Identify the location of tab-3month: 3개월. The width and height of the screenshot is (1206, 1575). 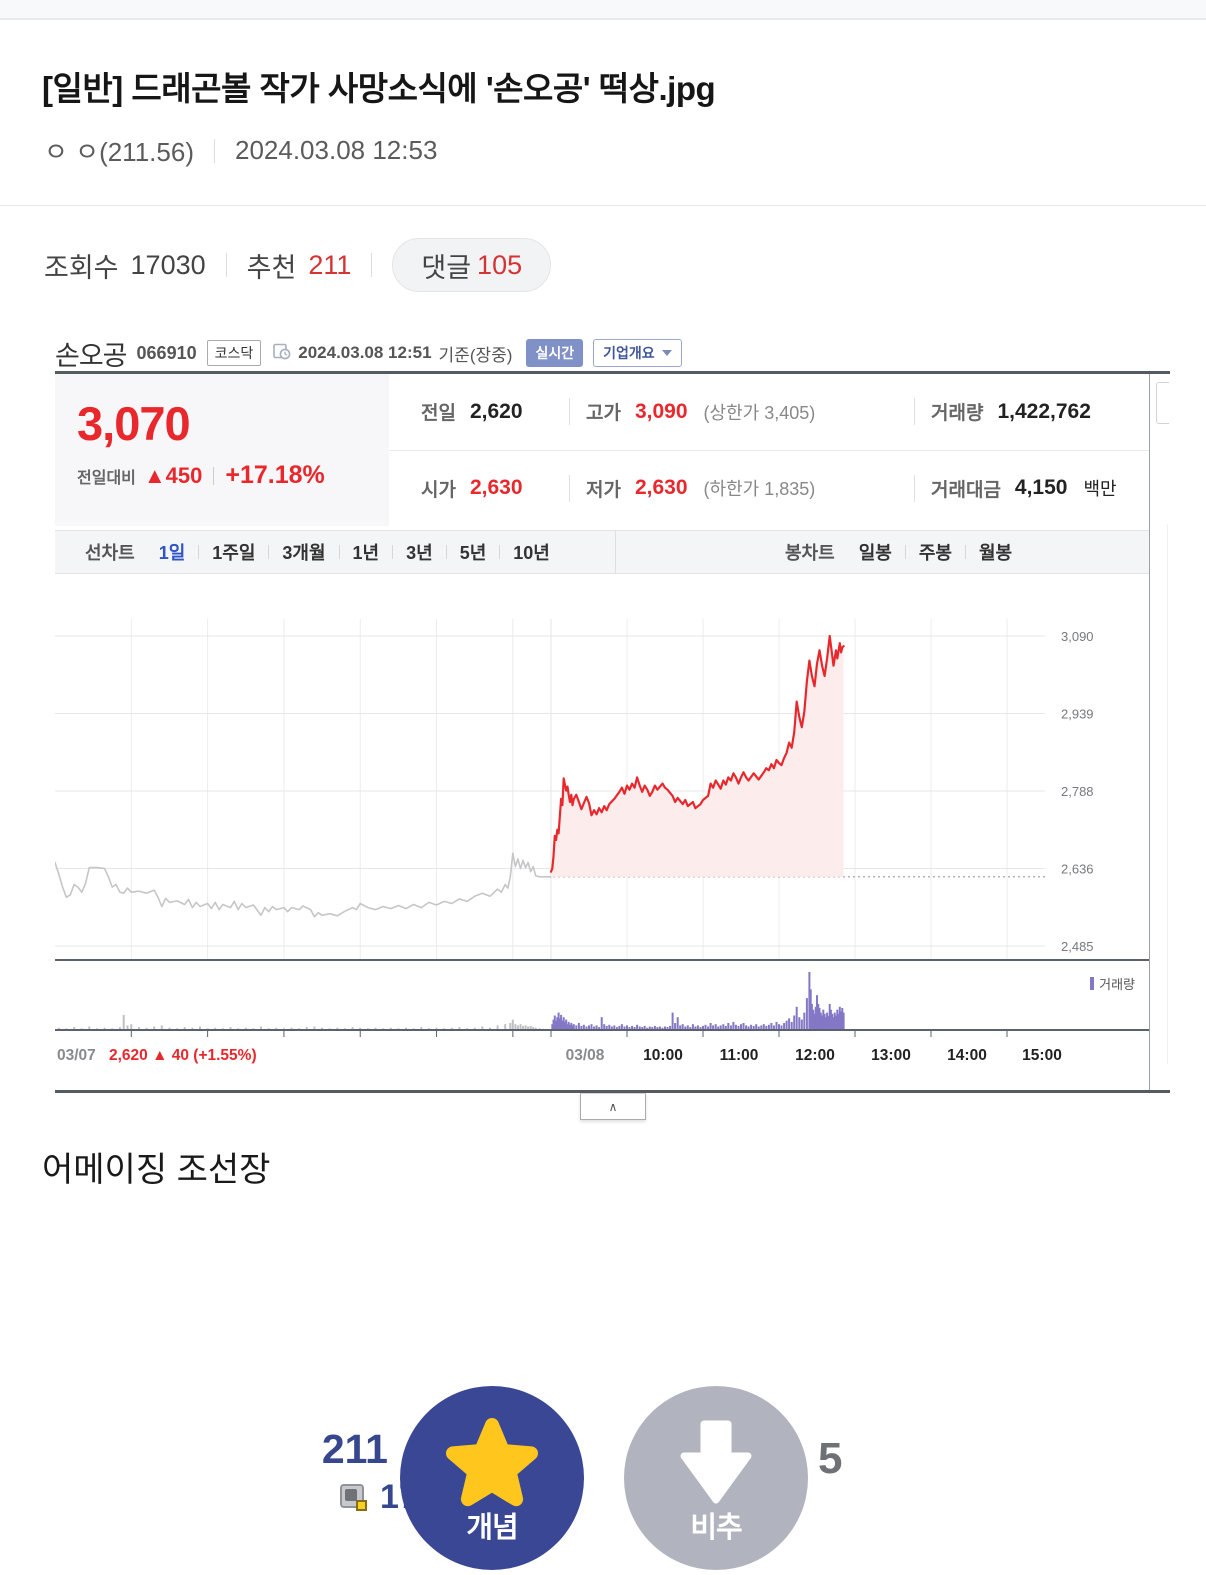
(304, 553).